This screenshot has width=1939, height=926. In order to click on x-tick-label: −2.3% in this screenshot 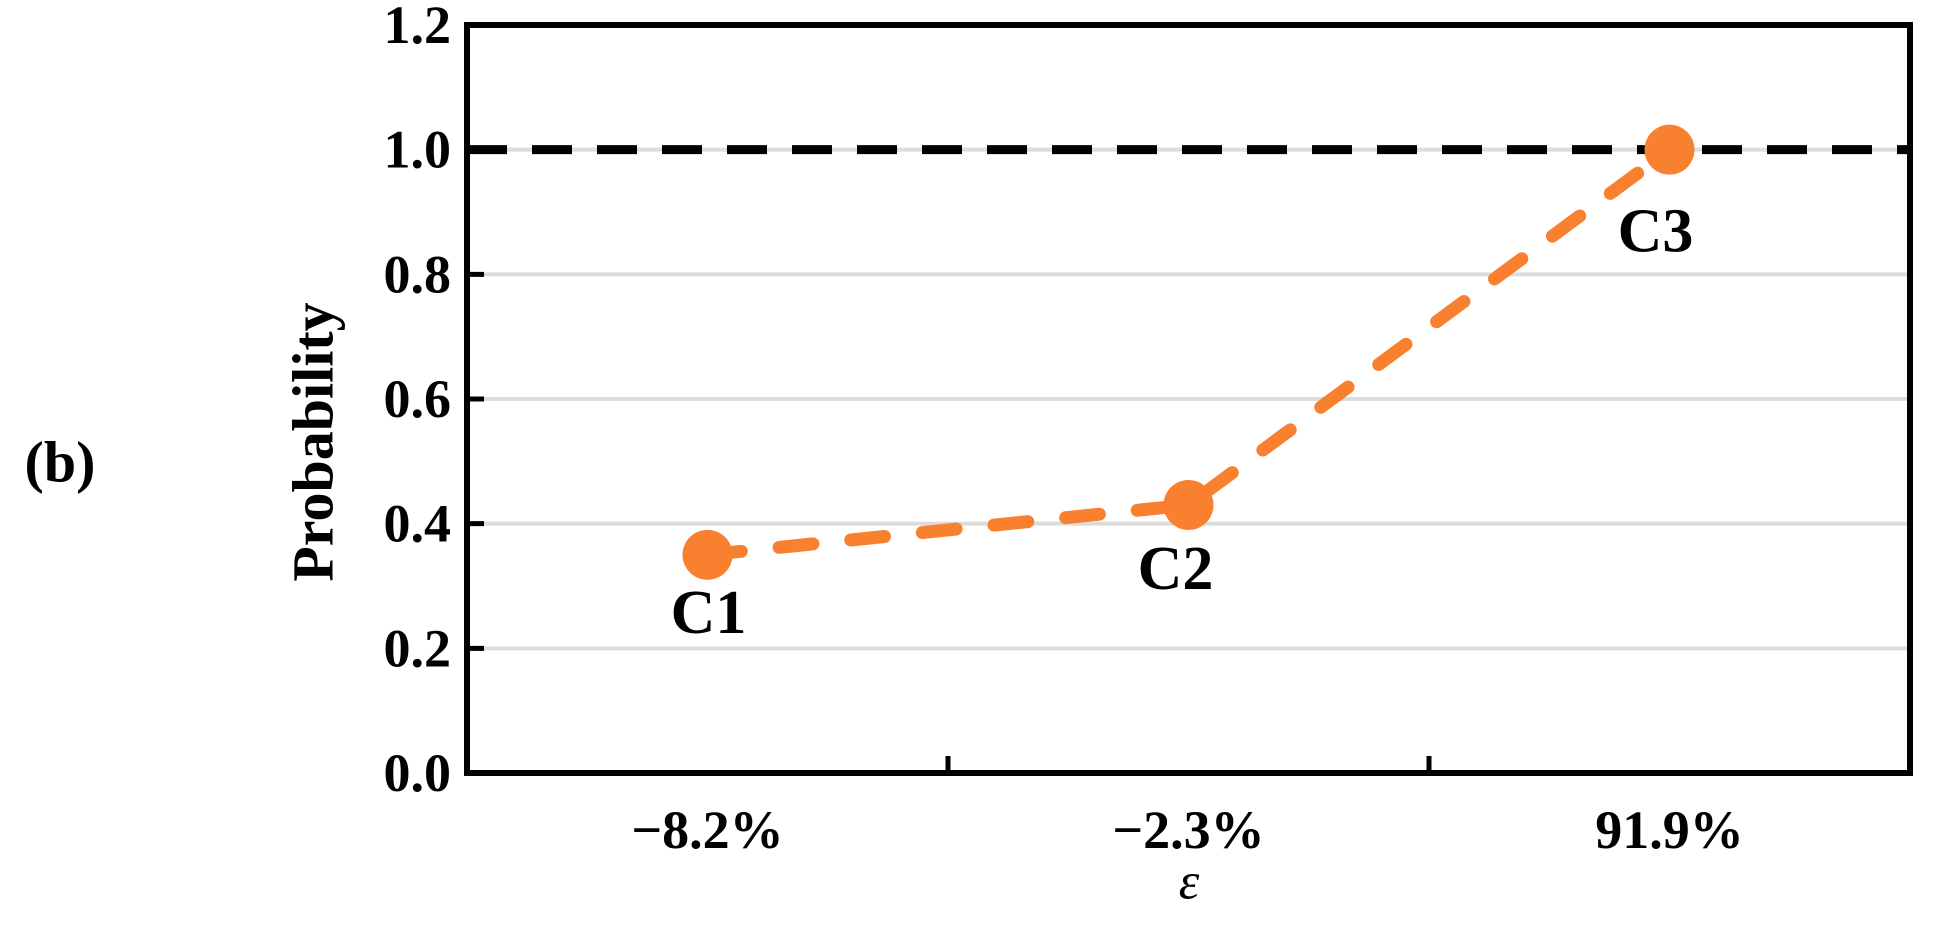, I will do `click(1188, 830)`.